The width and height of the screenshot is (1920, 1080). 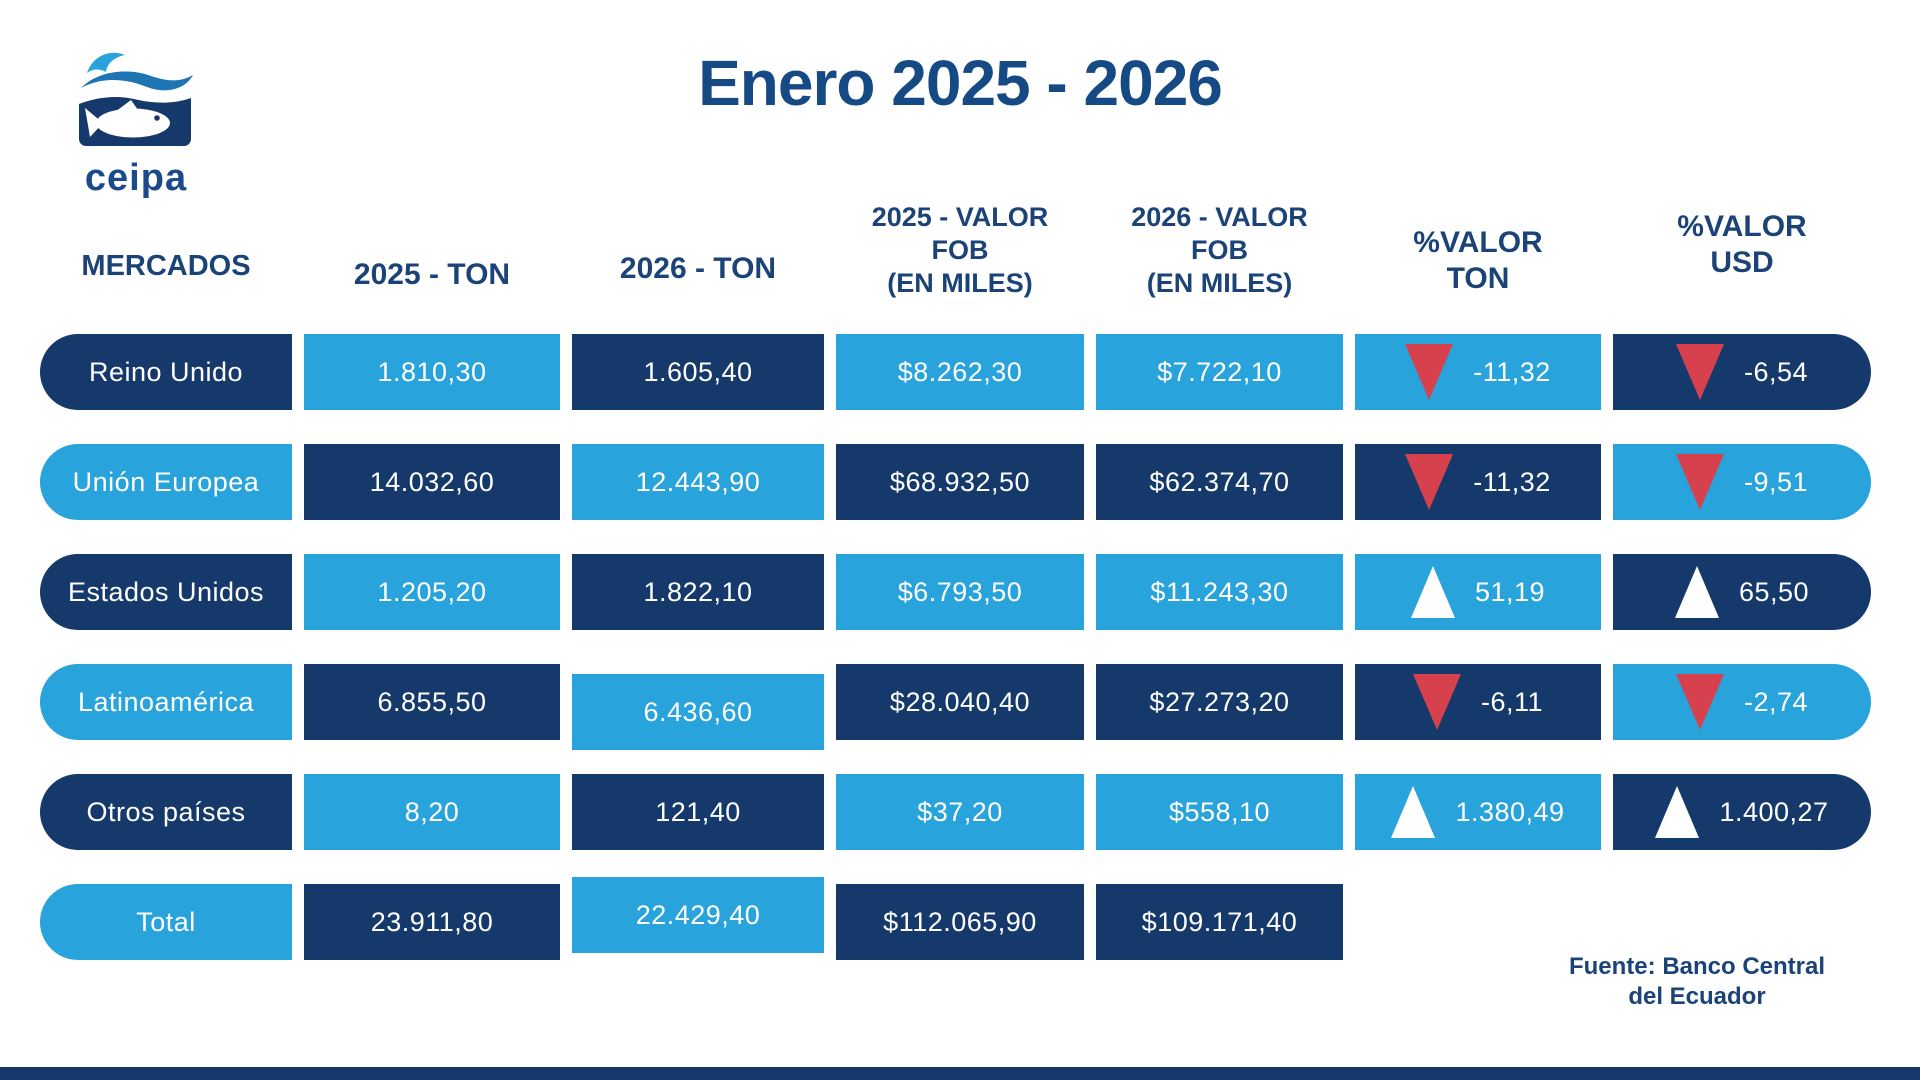 I want to click on ton-2026-cell: 1.605,40, so click(x=698, y=372).